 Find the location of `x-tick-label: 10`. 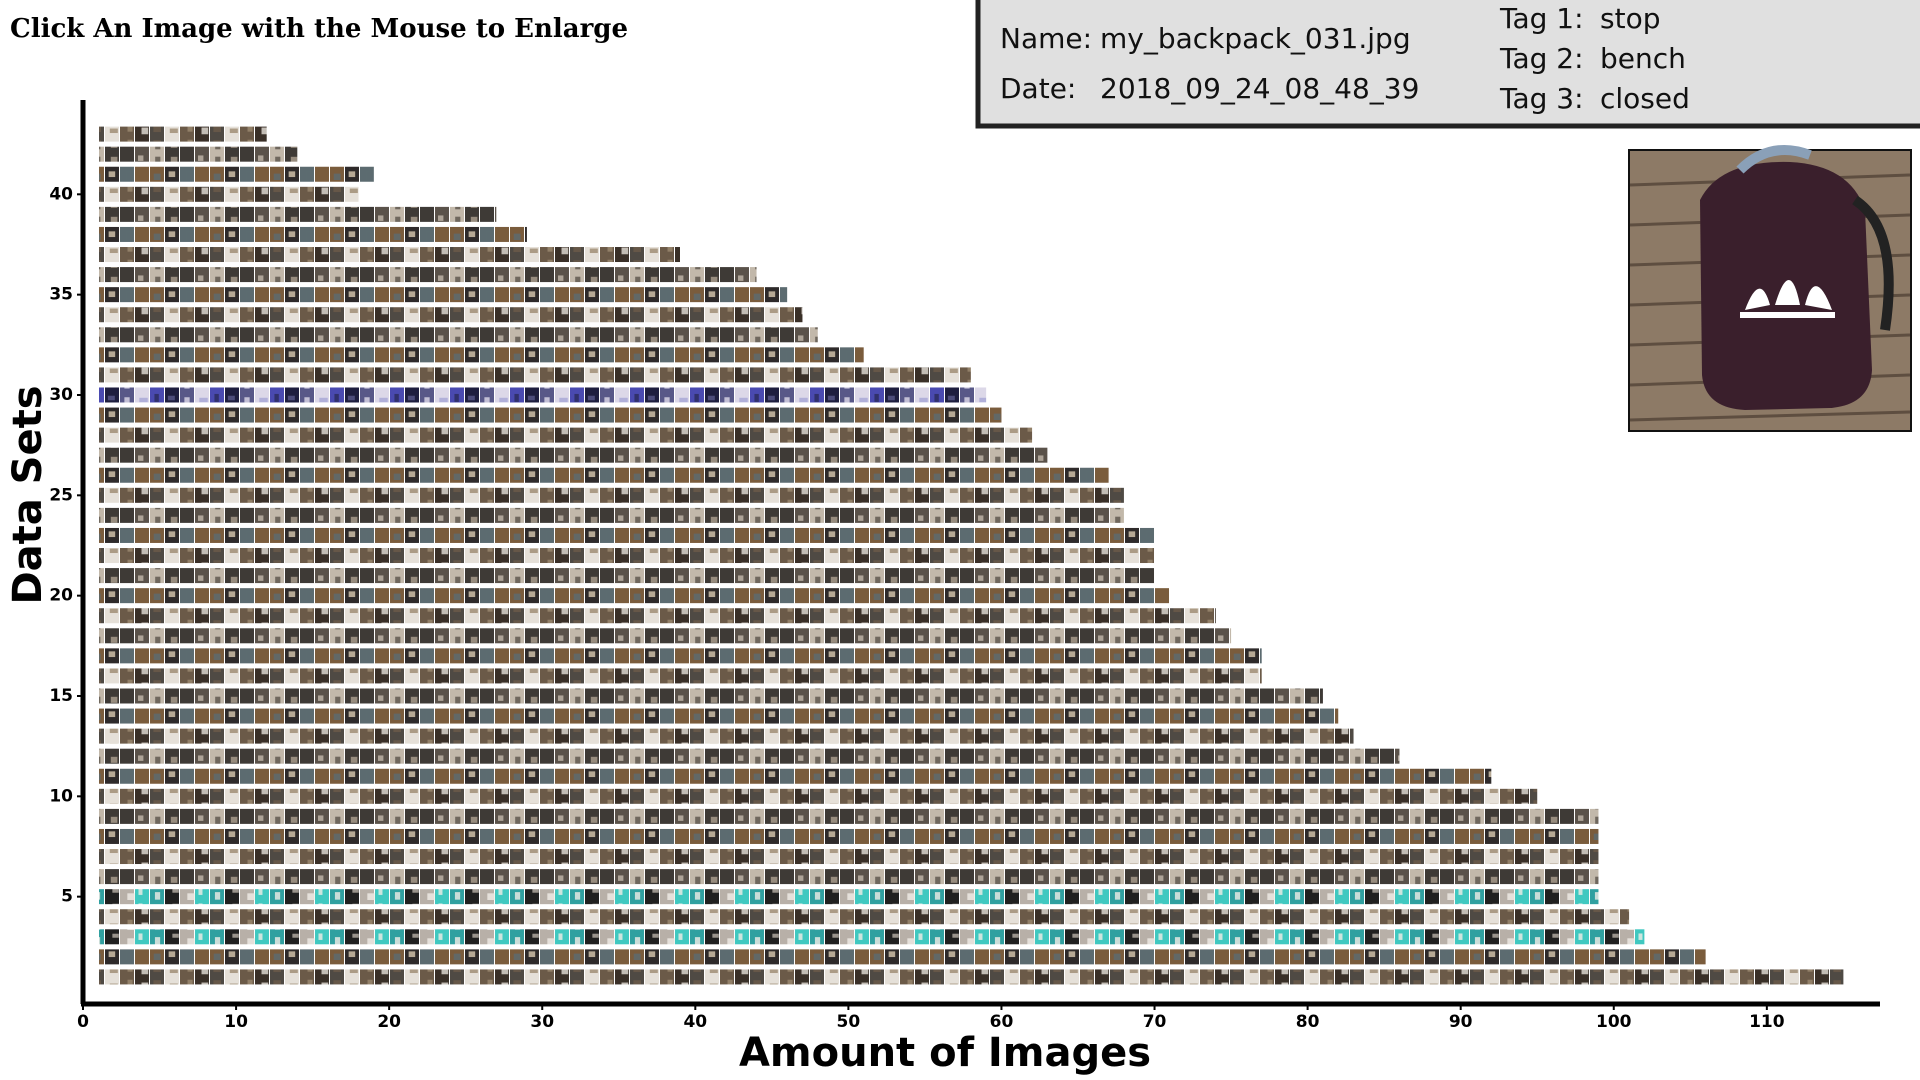

x-tick-label: 10 is located at coordinates (236, 1022).